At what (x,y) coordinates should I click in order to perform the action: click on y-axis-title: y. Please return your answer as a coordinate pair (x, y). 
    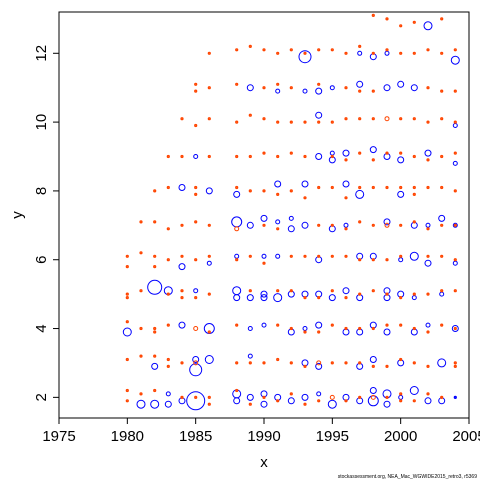
    Looking at the image, I should click on (17, 215).